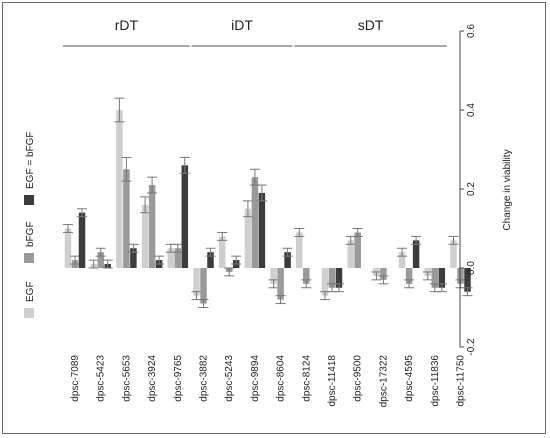 Image resolution: width=550 pixels, height=438 pixels. Describe the element at coordinates (325, 282) in the screenshot. I see `bar-dpsc-11418-EGF` at that location.